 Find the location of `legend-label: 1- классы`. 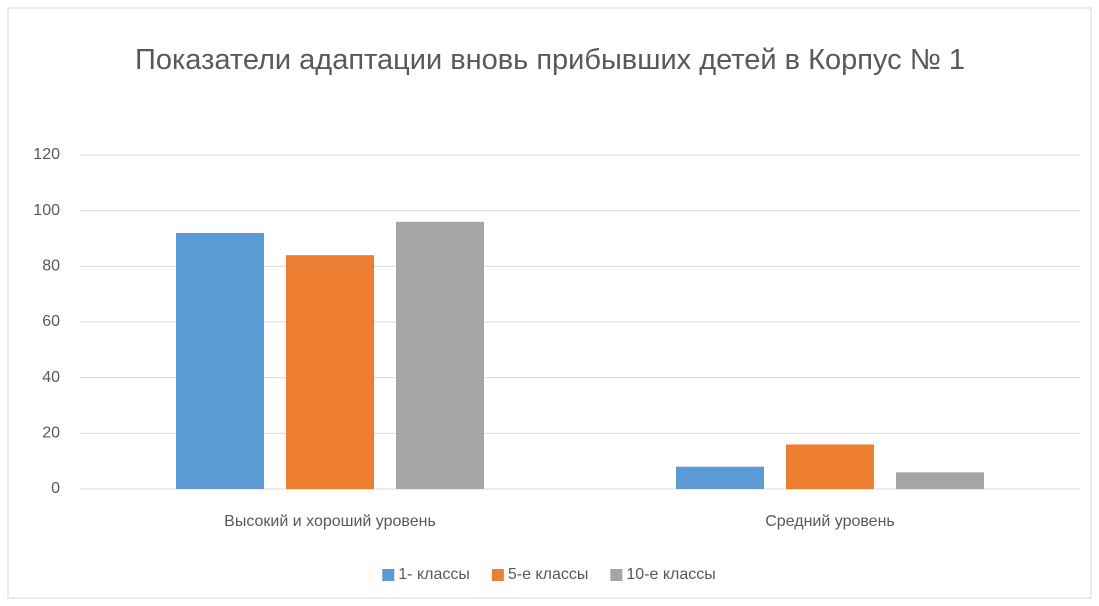

legend-label: 1- классы is located at coordinates (434, 574).